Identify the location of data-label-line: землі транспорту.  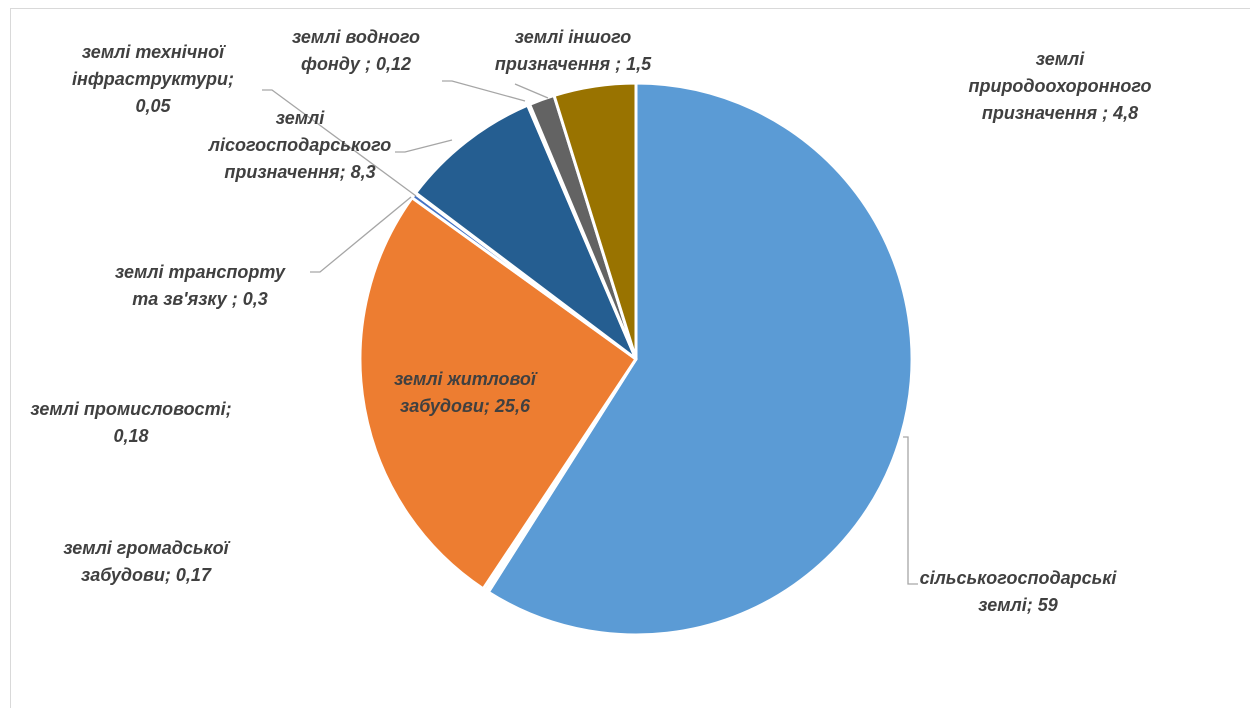
(200, 272).